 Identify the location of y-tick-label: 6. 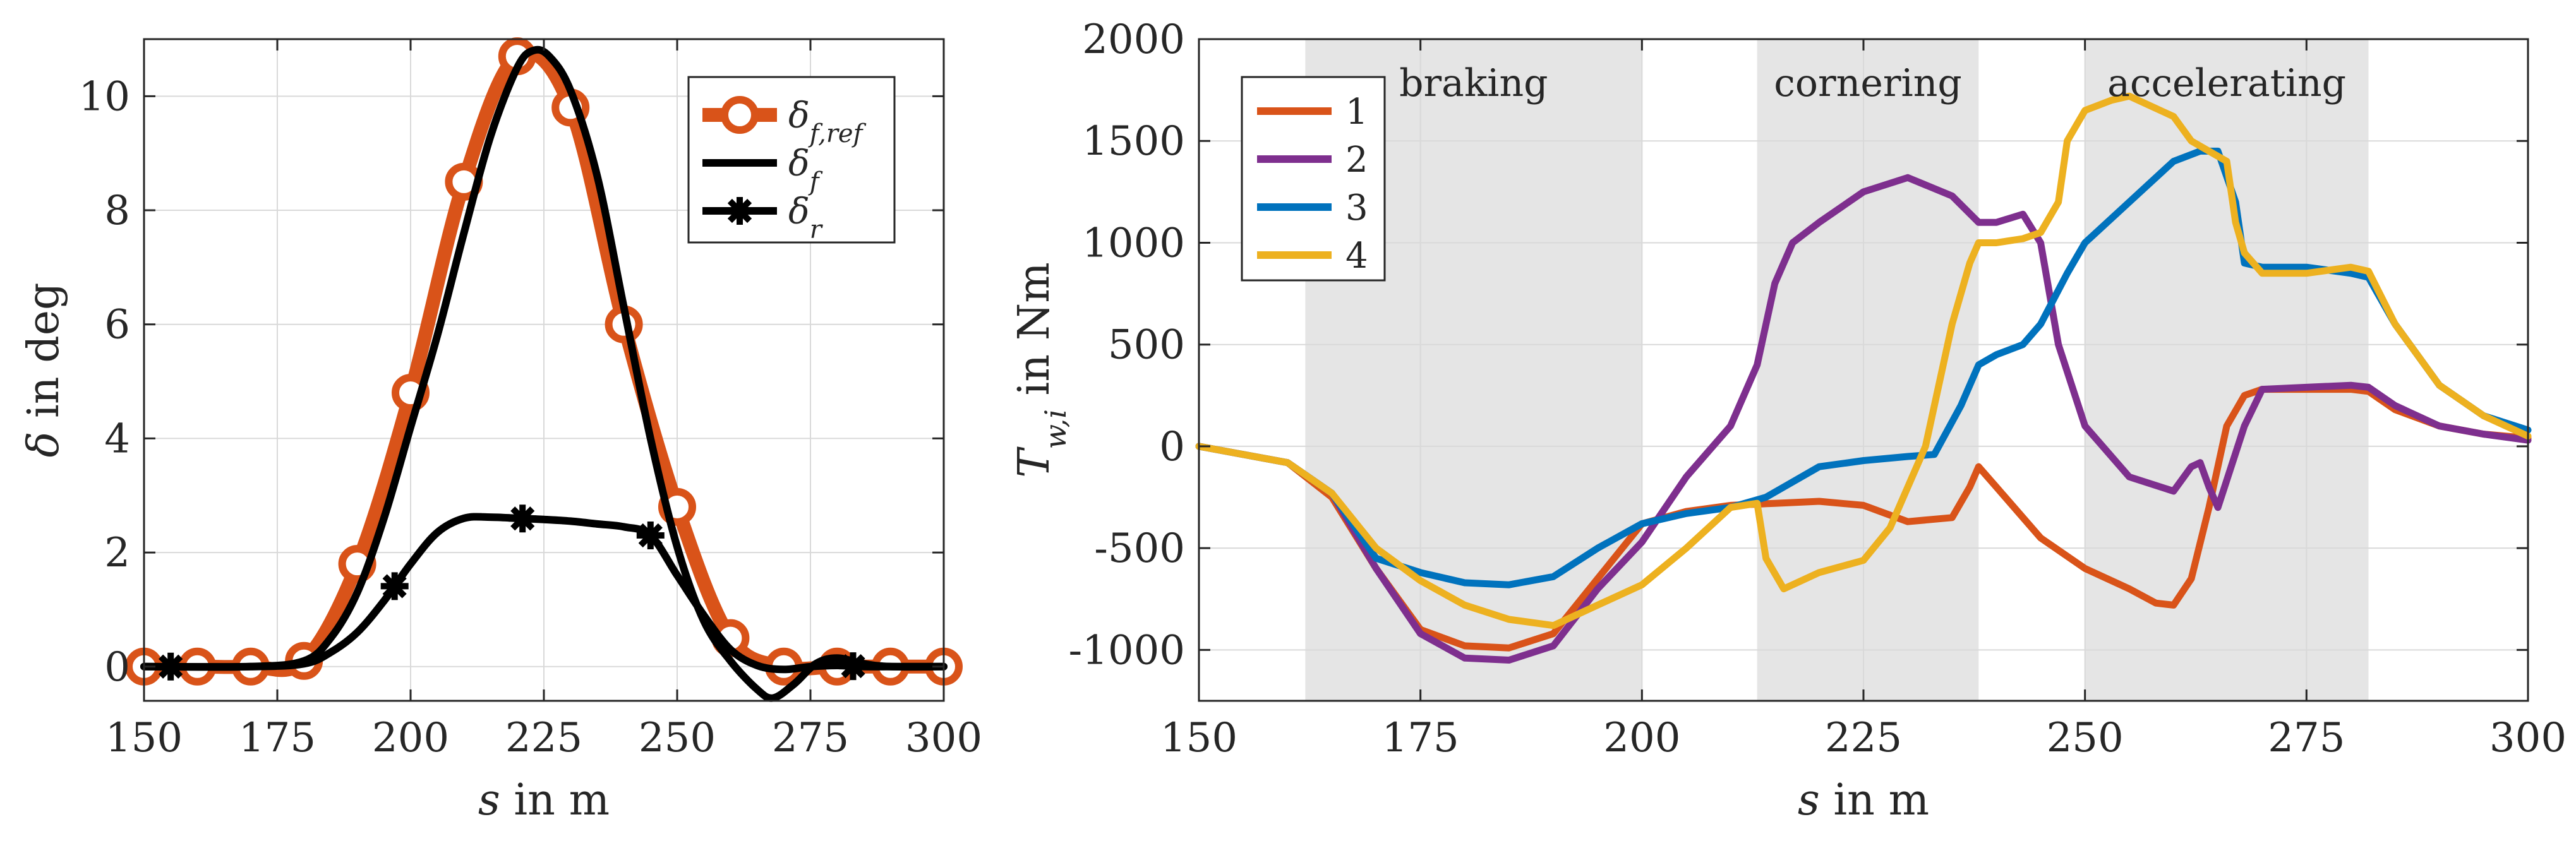
(117, 325).